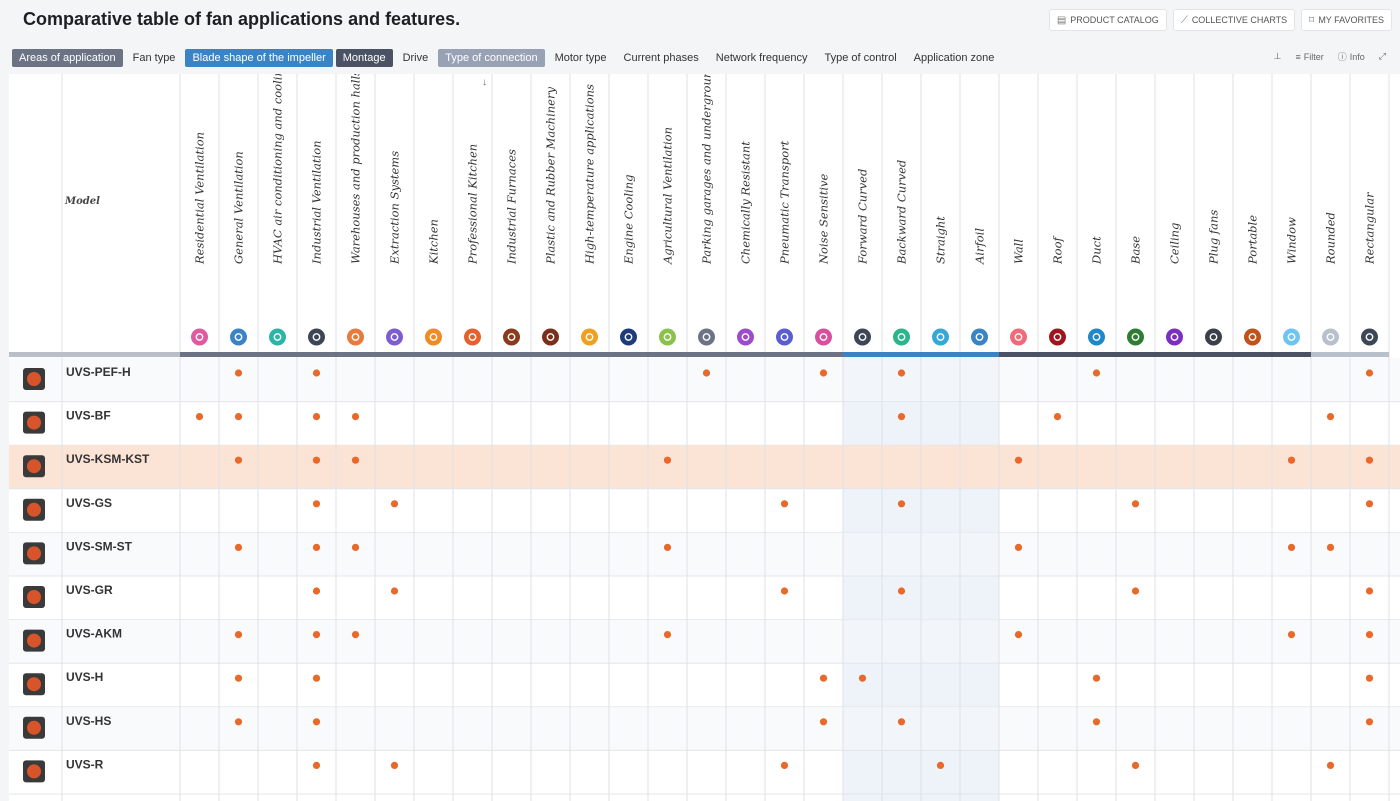 The image size is (1400, 801). What do you see at coordinates (154, 58) in the screenshot?
I see `filter-chip-fan-type: Fan type` at bounding box center [154, 58].